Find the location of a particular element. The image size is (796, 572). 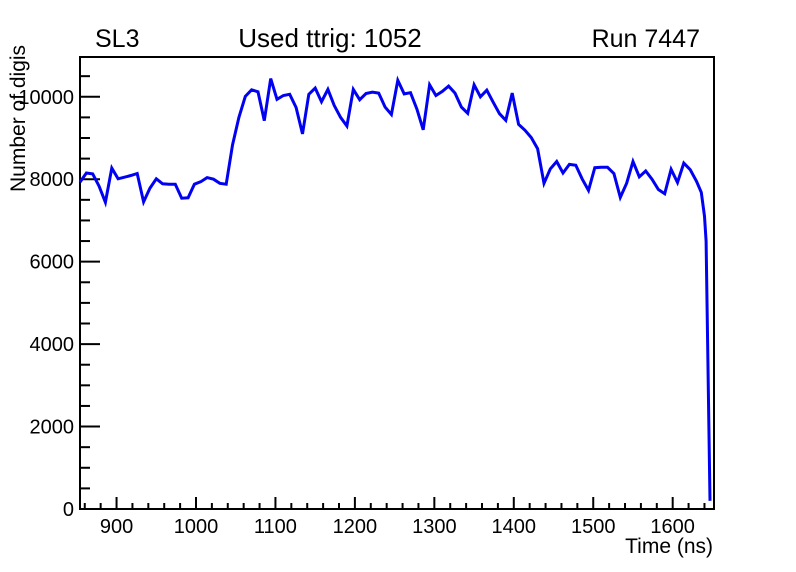

x-tick-label: 1600 is located at coordinates (672, 527).